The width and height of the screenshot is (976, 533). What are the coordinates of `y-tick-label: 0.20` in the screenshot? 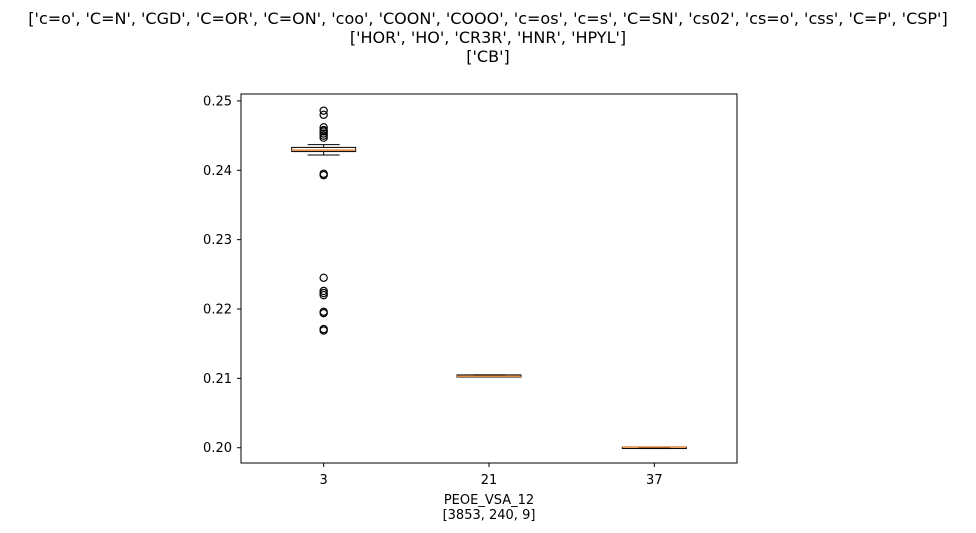 It's located at (217, 448).